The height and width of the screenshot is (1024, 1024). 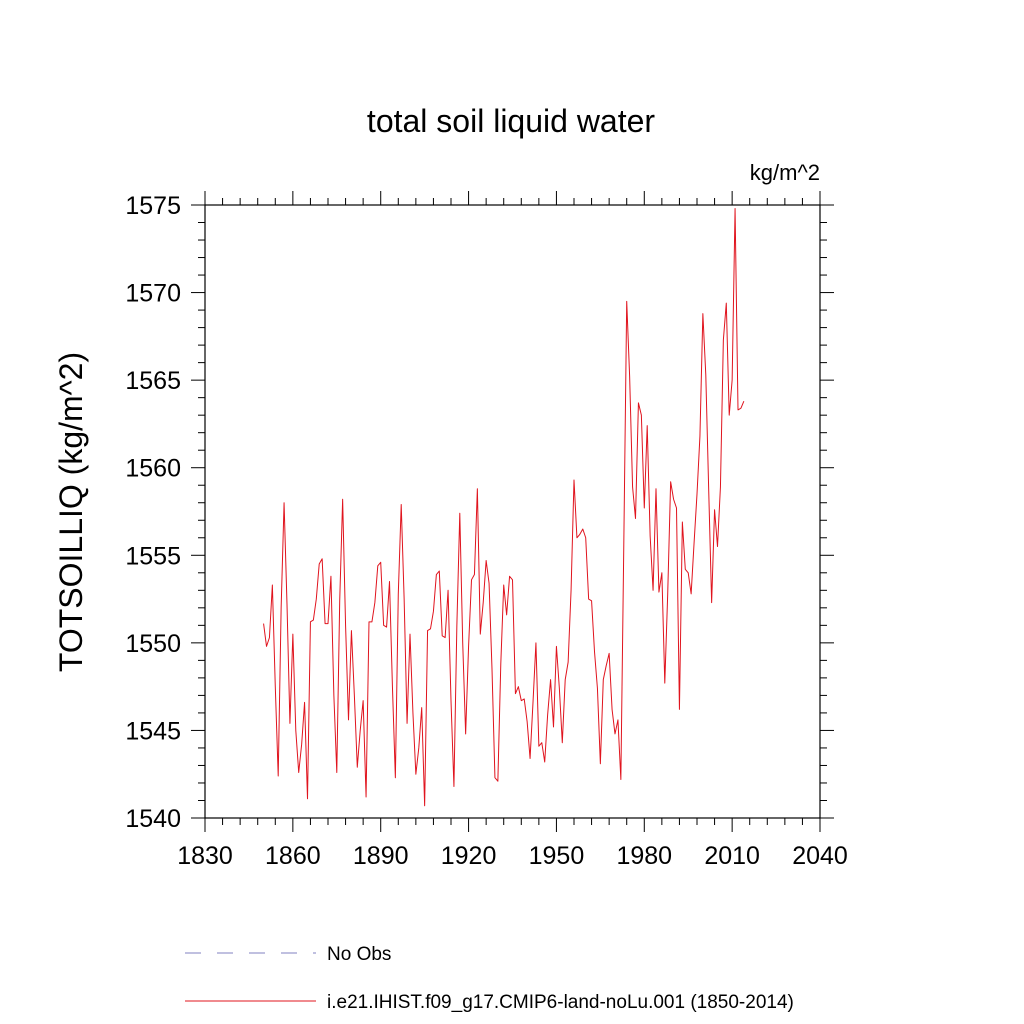 What do you see at coordinates (153, 556) in the screenshot?
I see `y-tick-label: 1555` at bounding box center [153, 556].